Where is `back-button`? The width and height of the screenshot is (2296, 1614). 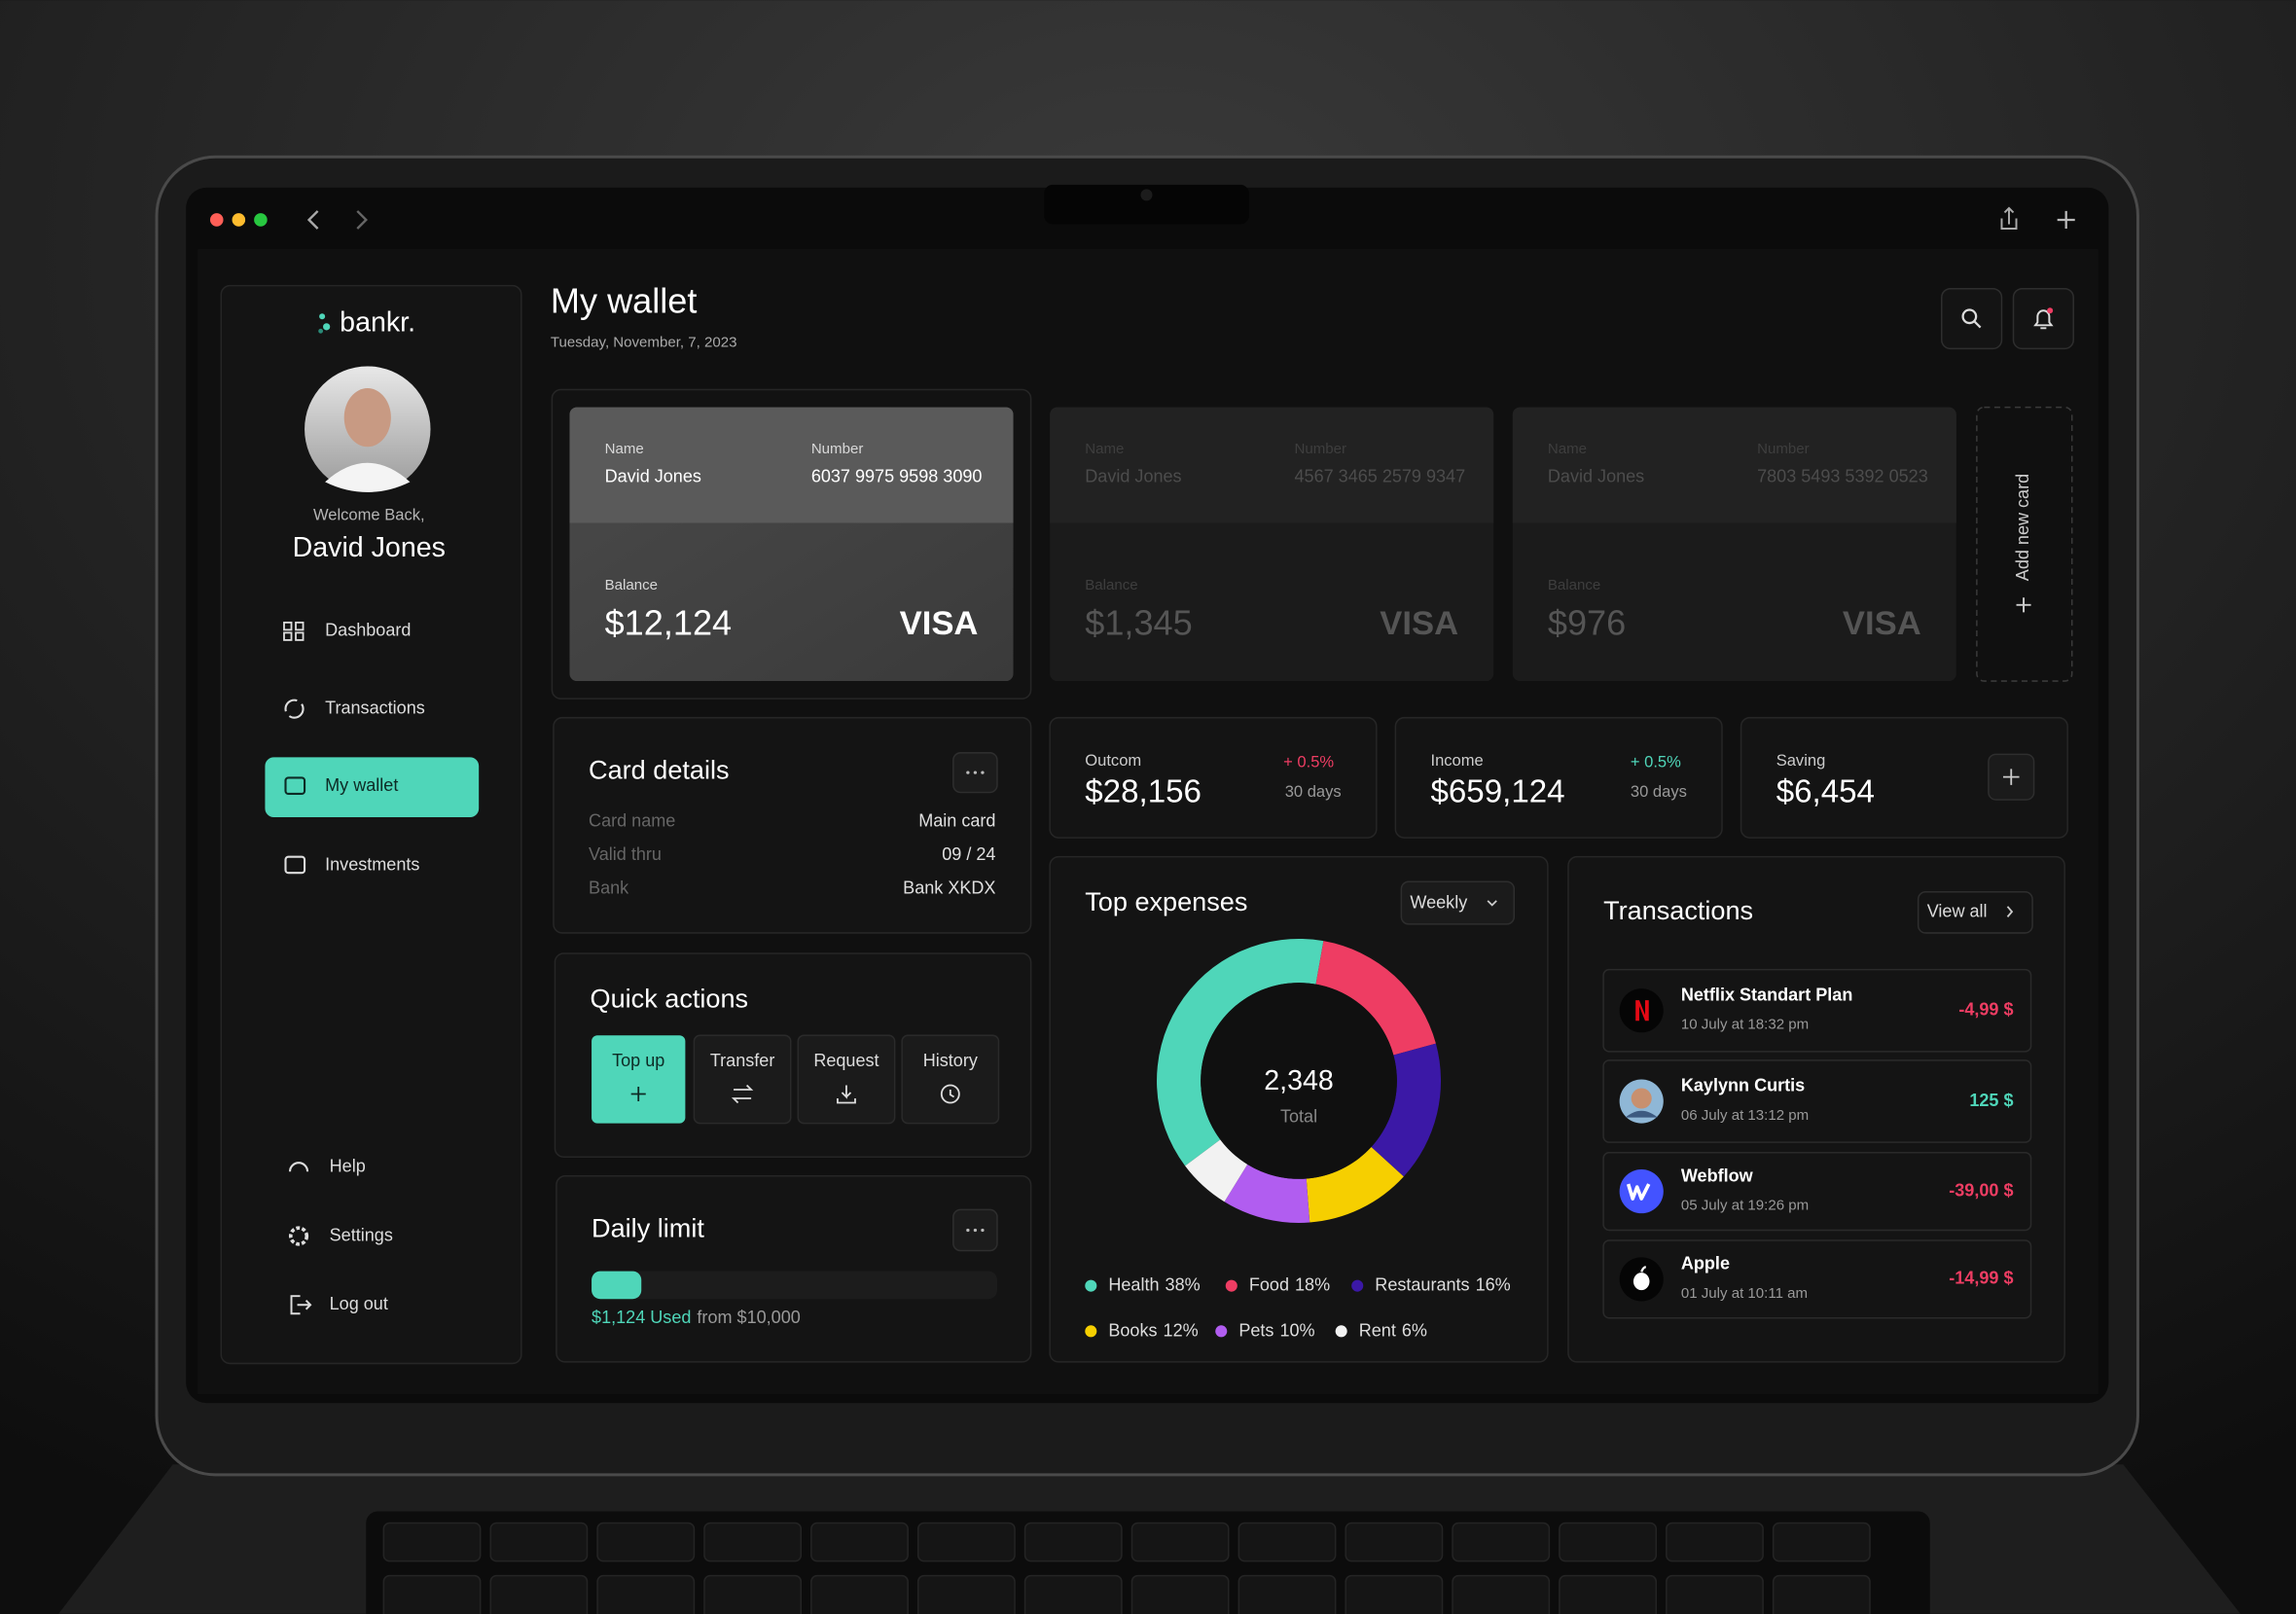 back-button is located at coordinates (312, 220).